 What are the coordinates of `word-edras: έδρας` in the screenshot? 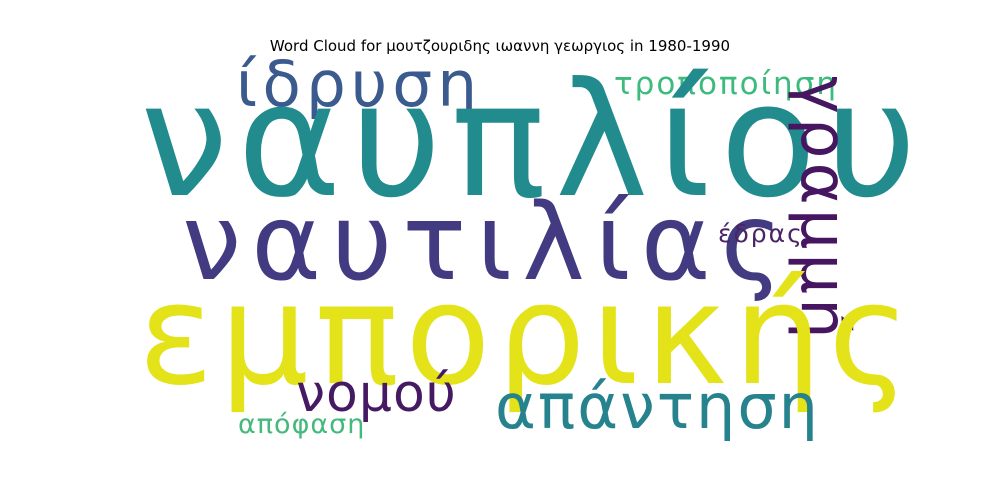 It's located at (761, 233).